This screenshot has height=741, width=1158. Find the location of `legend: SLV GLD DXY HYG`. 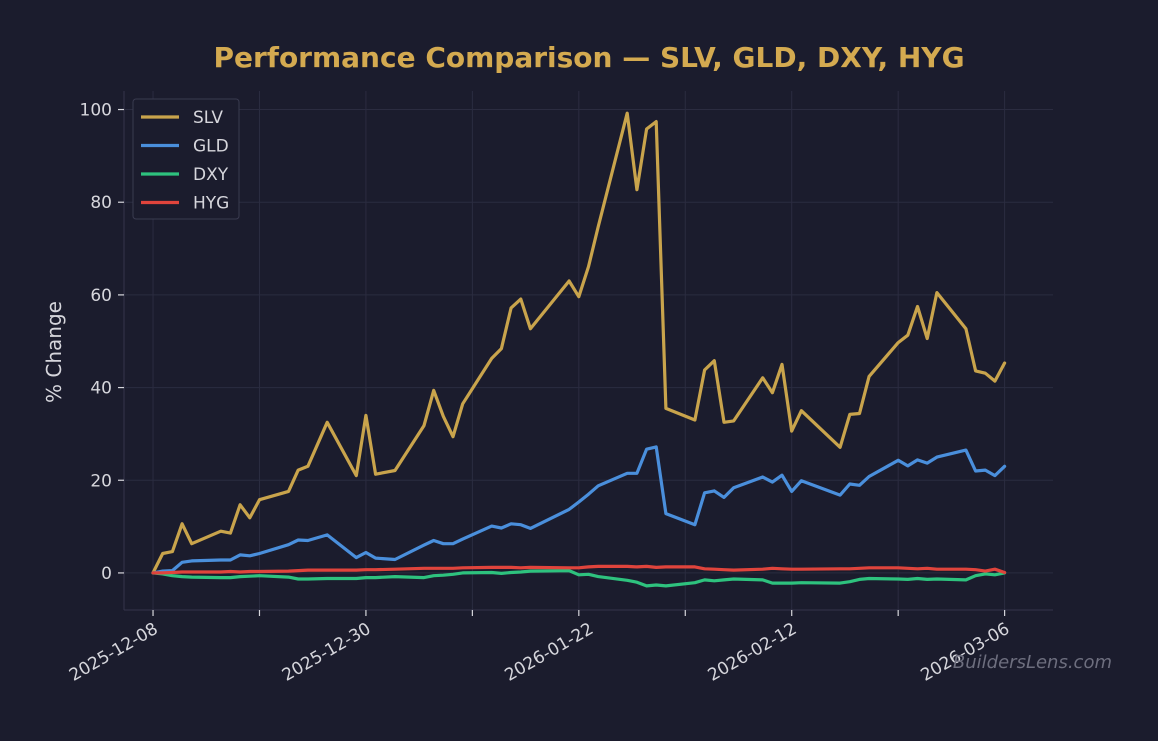

legend: SLV GLD DXY HYG is located at coordinates (186, 159).